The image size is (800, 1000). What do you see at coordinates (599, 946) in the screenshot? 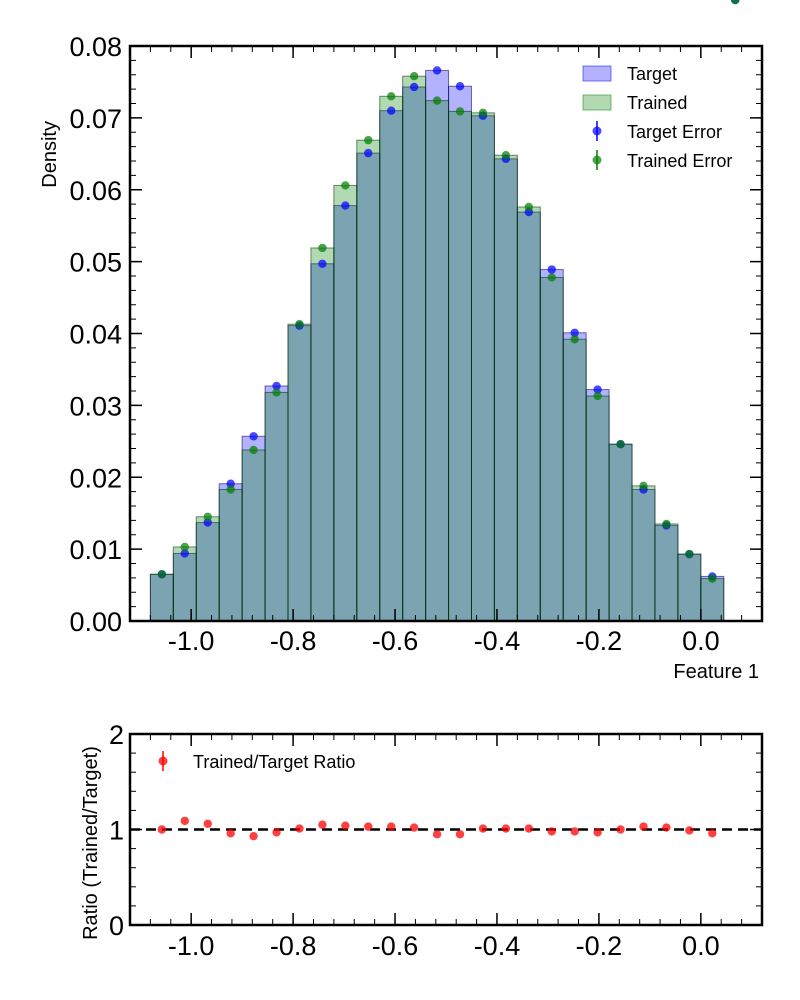
I see `ratio-x-tick-label: -0.2` at bounding box center [599, 946].